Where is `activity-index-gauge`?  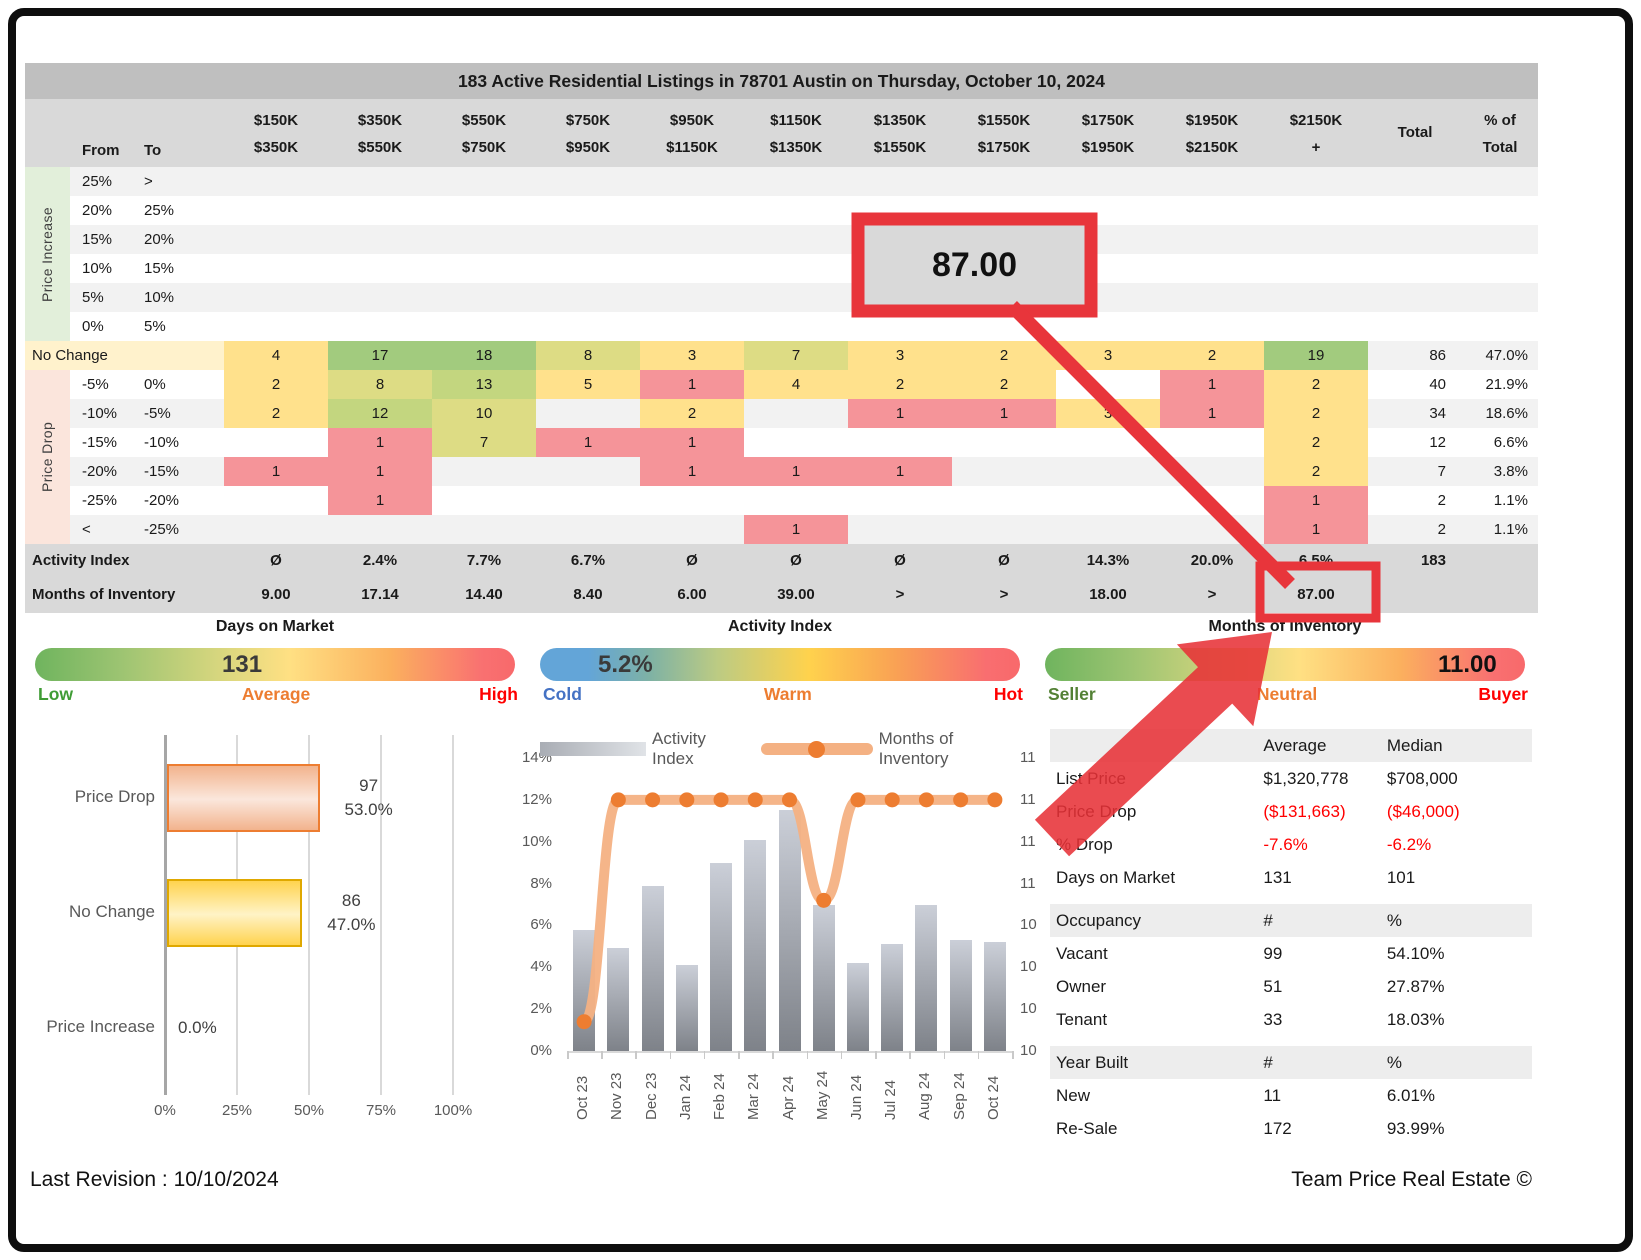
activity-index-gauge is located at coordinates (780, 664).